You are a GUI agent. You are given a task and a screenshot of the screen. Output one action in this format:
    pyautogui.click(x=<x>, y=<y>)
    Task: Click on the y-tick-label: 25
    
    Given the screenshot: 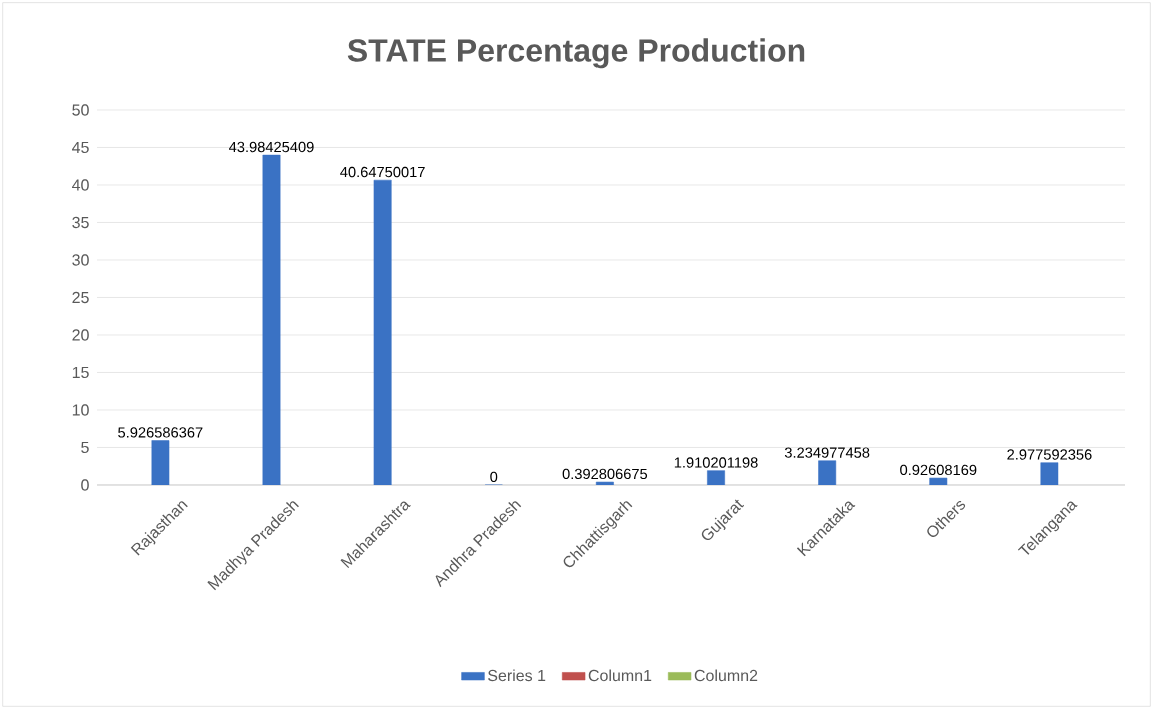 What is the action you would take?
    pyautogui.click(x=80, y=297)
    